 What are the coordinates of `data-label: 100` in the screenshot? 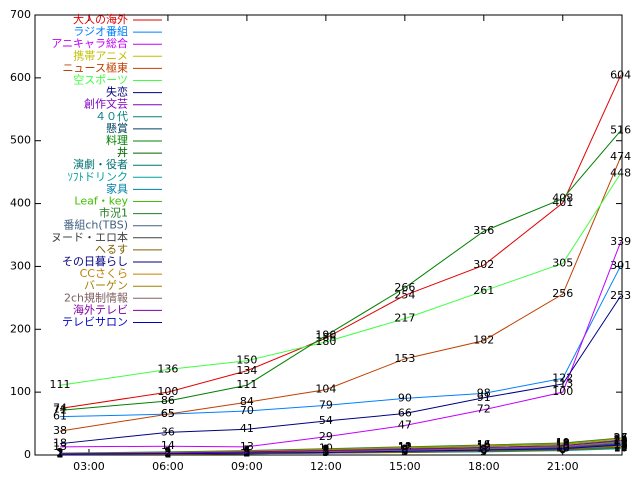 It's located at (167, 391).